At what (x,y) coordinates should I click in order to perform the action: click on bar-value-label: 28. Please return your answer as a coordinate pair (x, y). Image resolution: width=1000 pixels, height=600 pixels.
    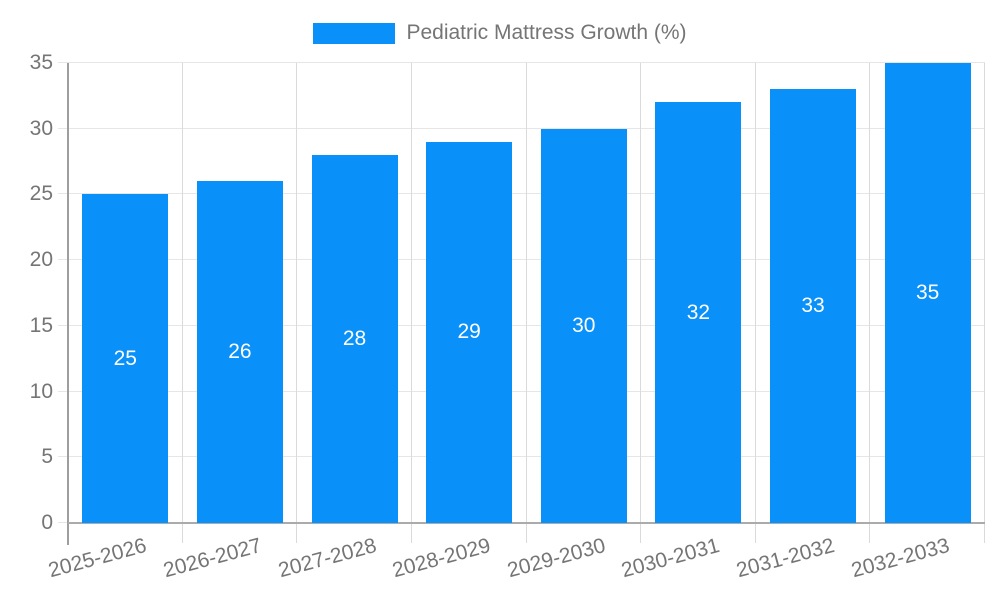
    Looking at the image, I should click on (354, 338).